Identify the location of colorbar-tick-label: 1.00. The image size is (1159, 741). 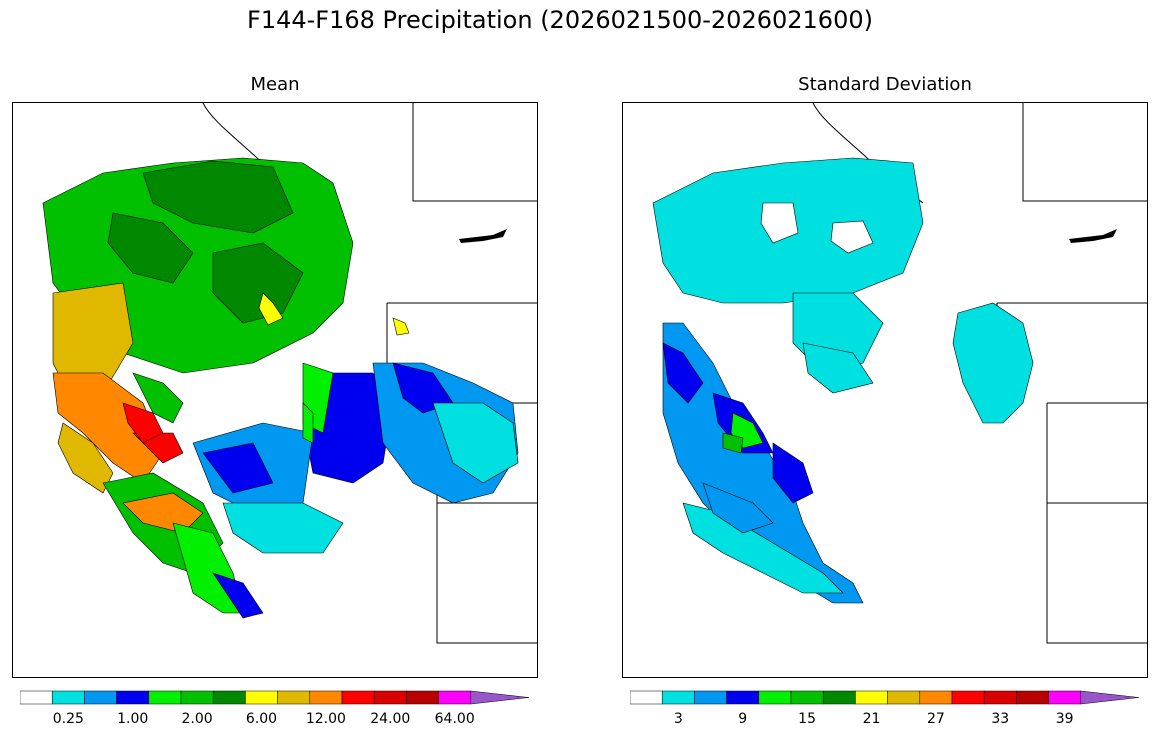
(133, 719).